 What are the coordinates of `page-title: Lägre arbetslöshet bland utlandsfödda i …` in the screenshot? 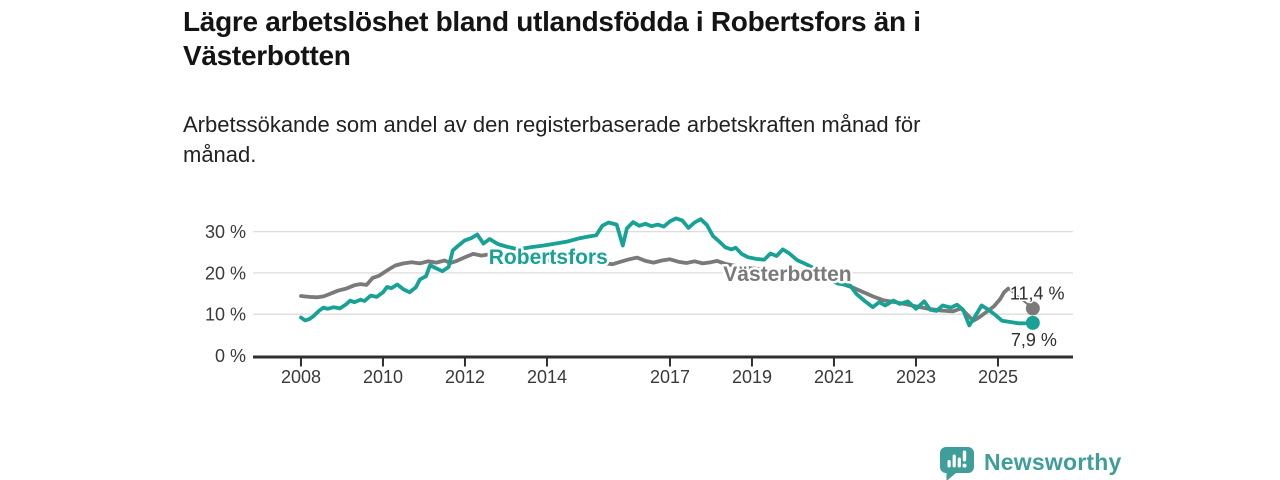 It's located at (623, 39).